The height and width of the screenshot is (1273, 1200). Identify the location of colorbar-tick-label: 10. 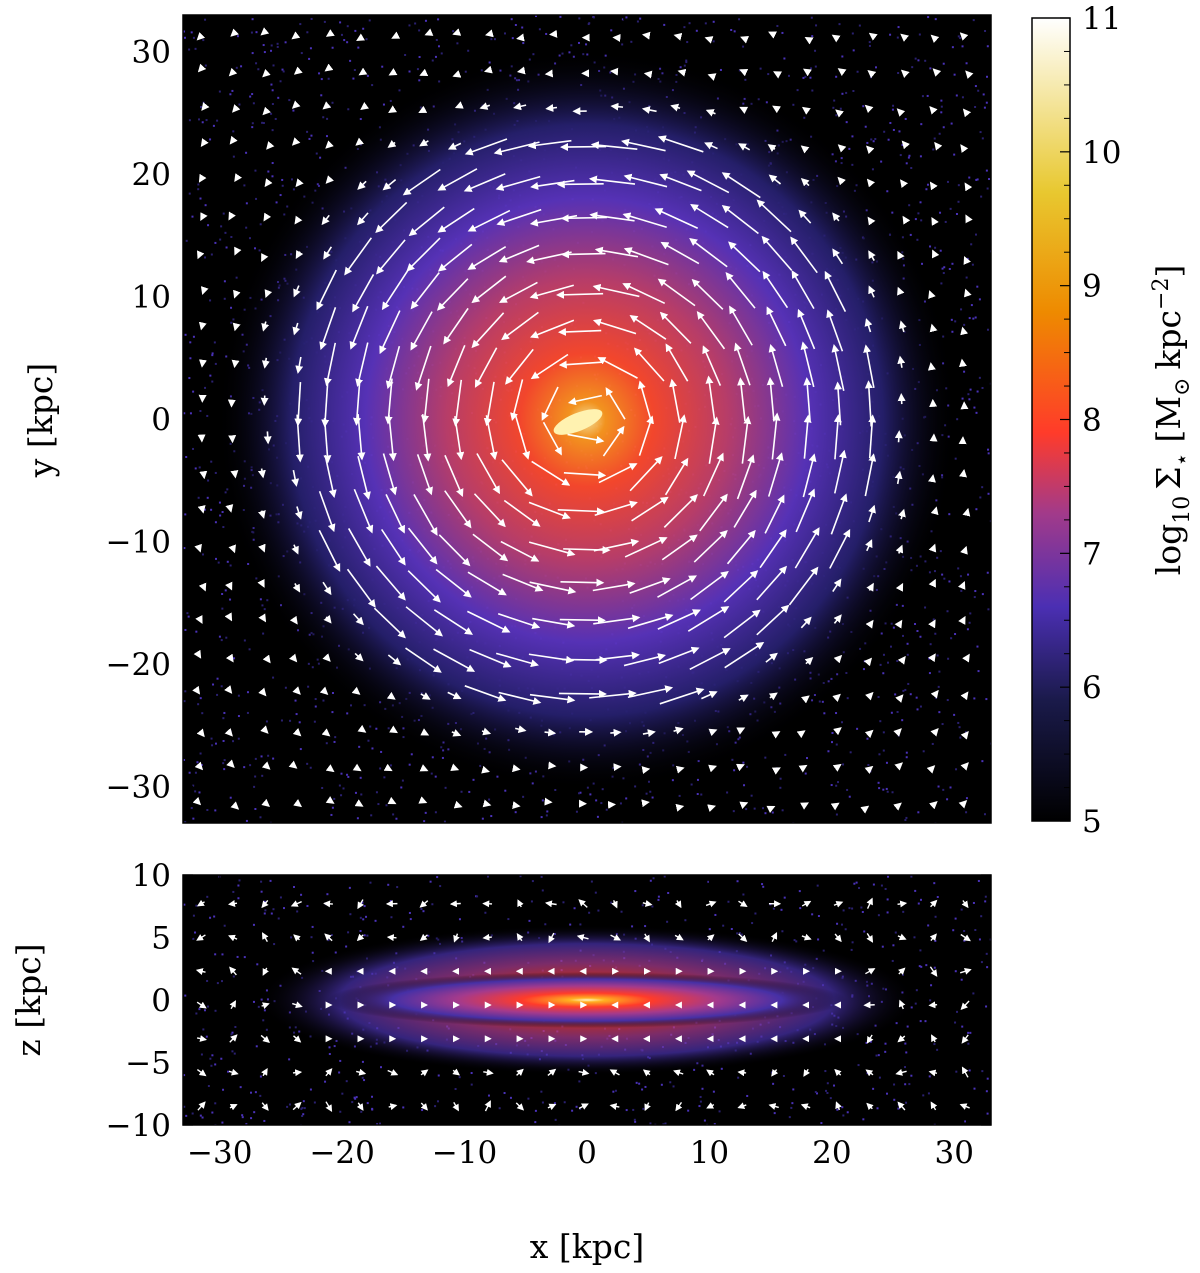
(1101, 153).